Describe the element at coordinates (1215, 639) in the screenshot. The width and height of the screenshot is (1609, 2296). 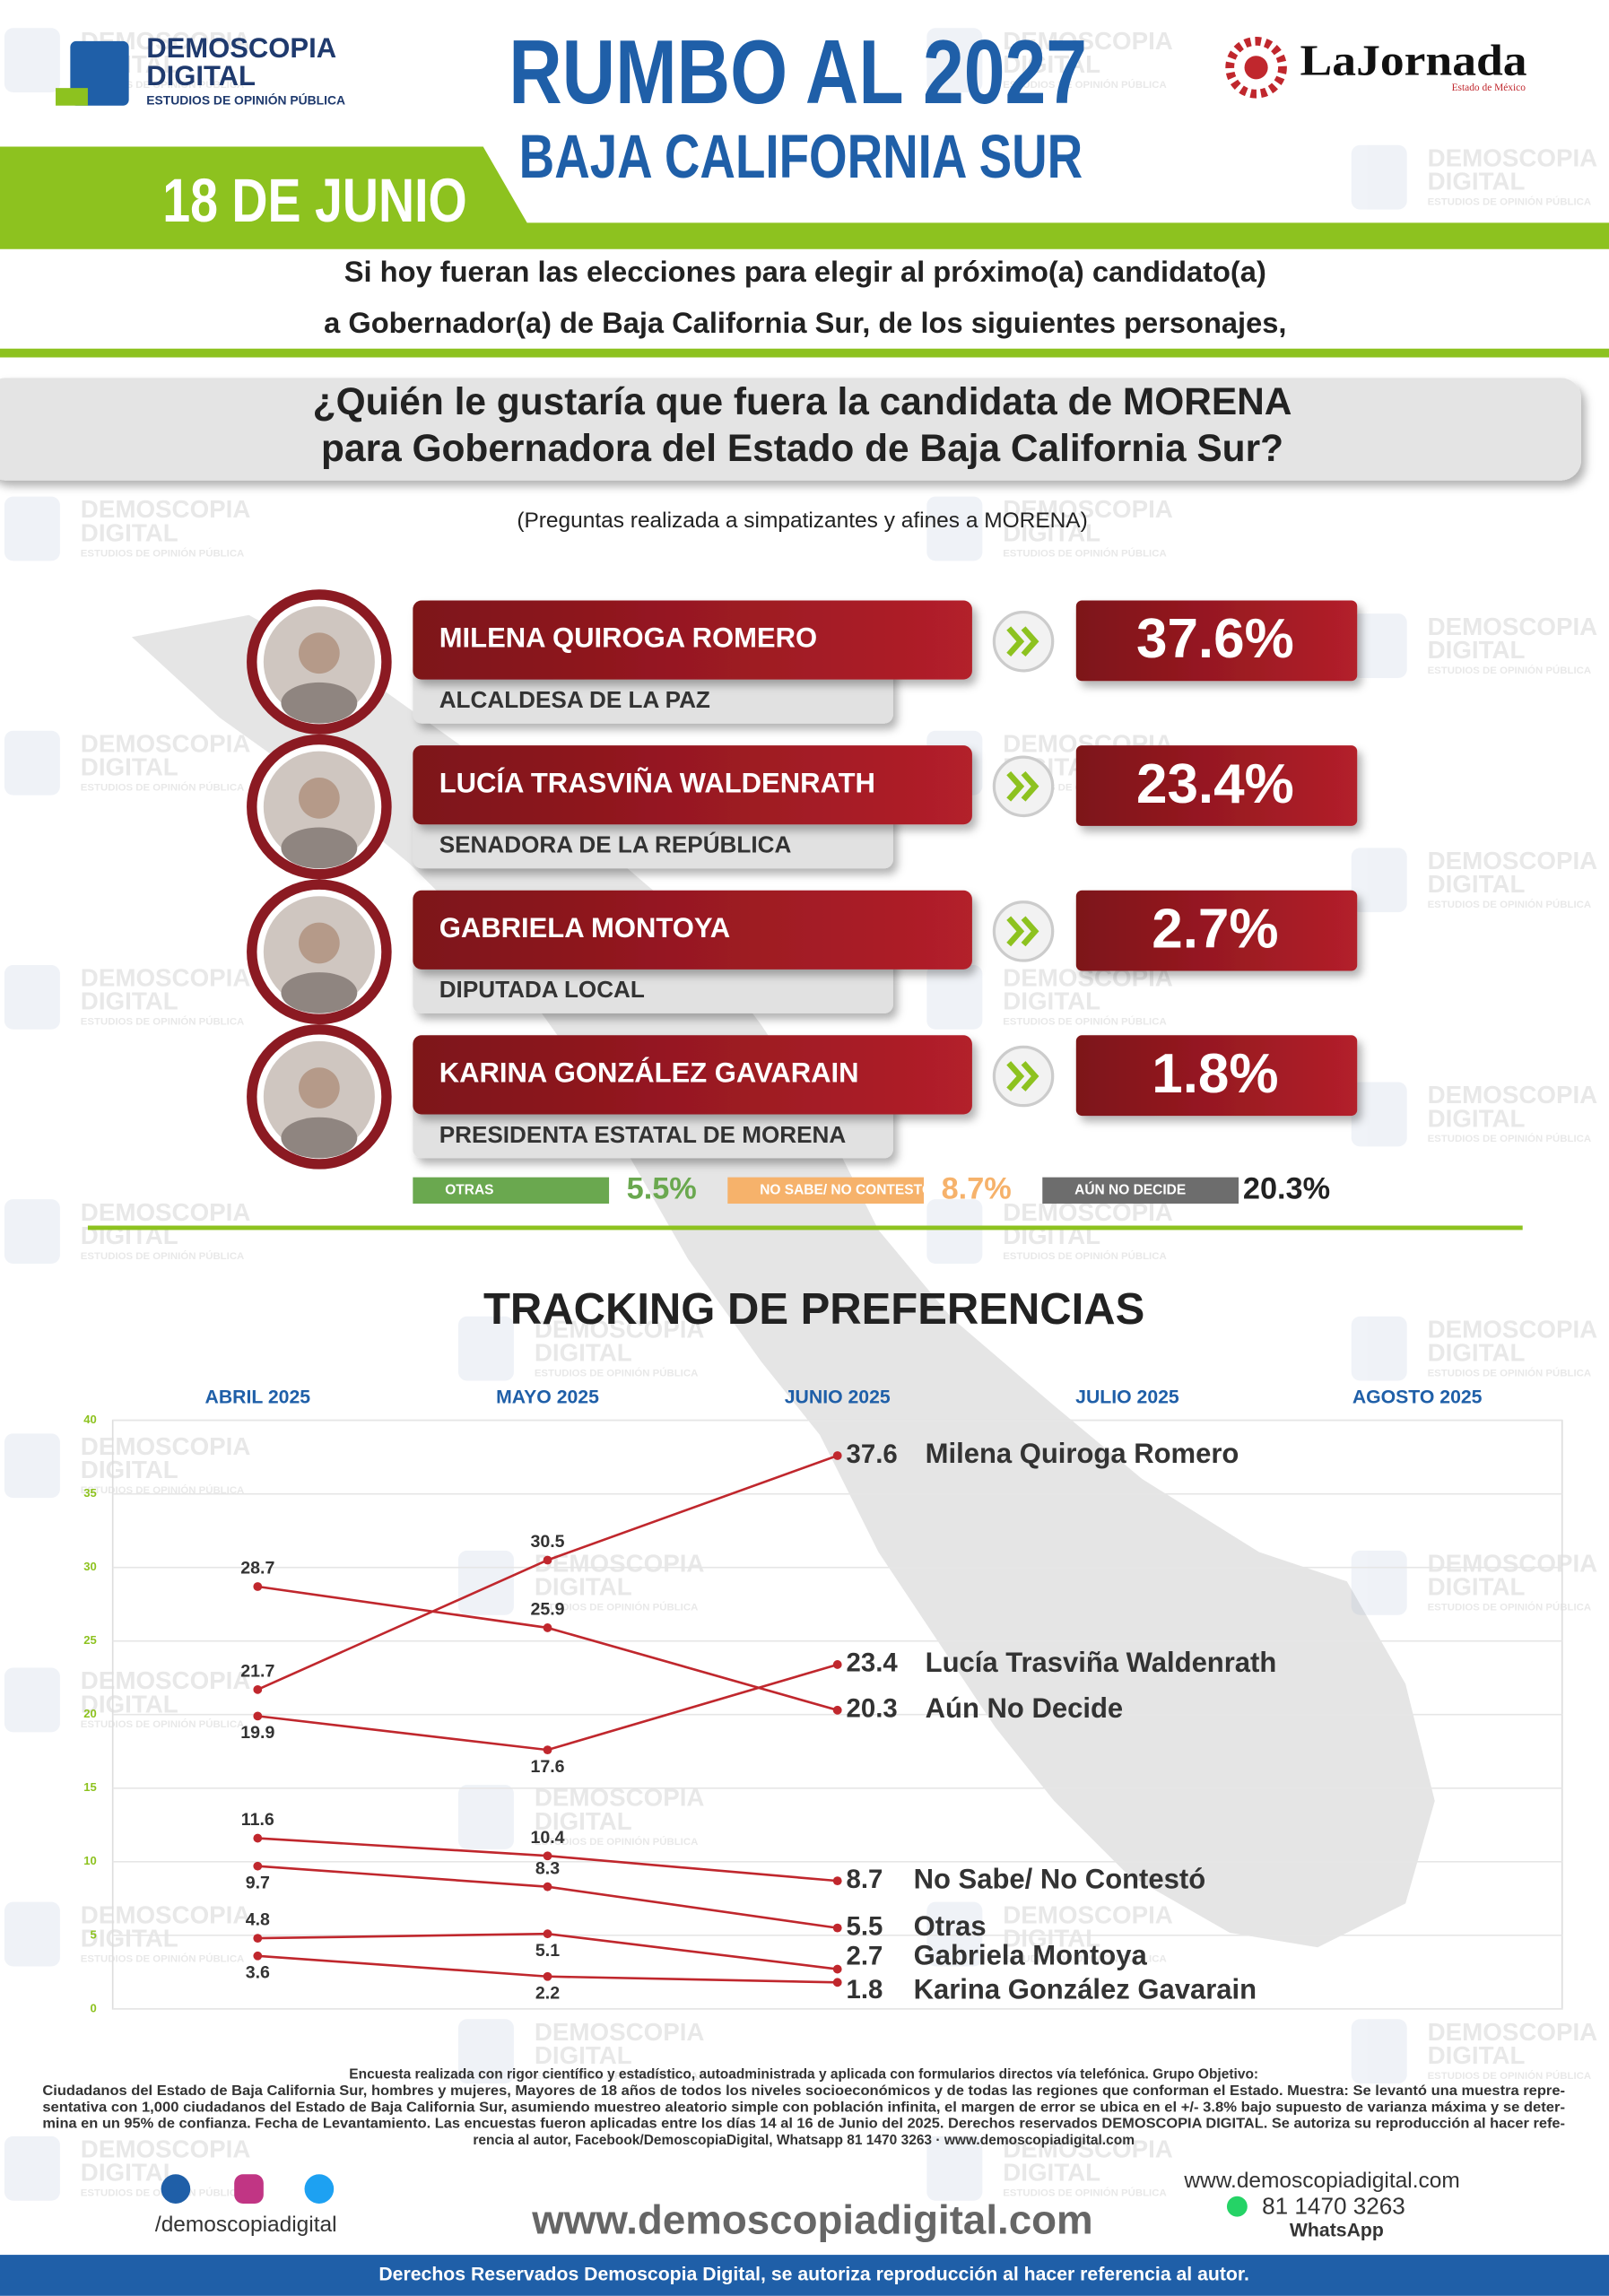
I see `candidate-result: 37.6%` at that location.